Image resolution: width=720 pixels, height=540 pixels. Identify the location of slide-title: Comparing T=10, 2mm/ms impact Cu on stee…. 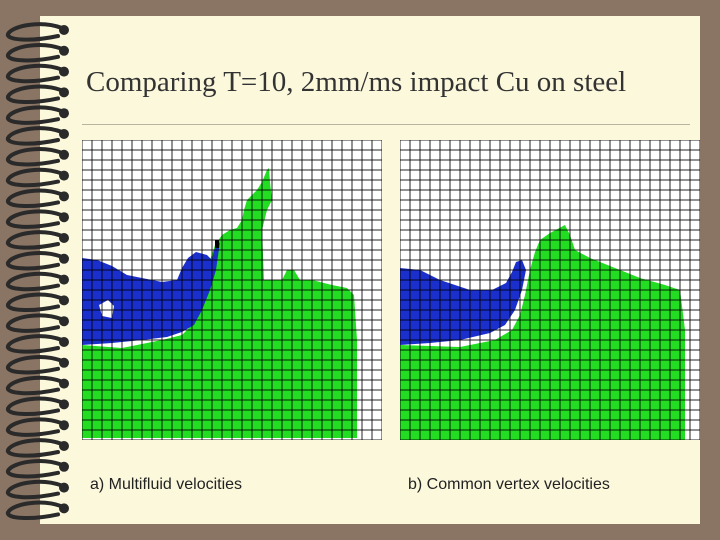
(356, 82).